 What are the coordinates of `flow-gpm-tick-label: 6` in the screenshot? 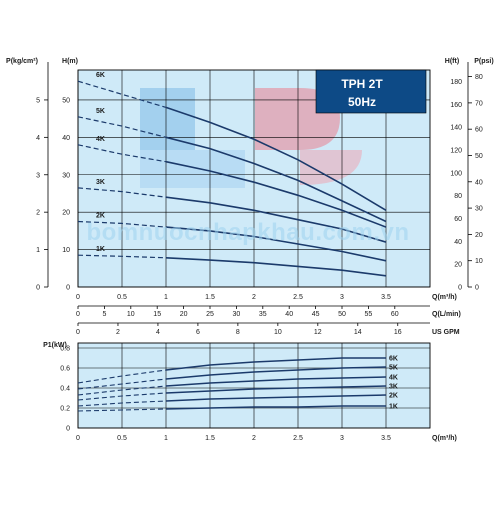 It's located at (198, 332).